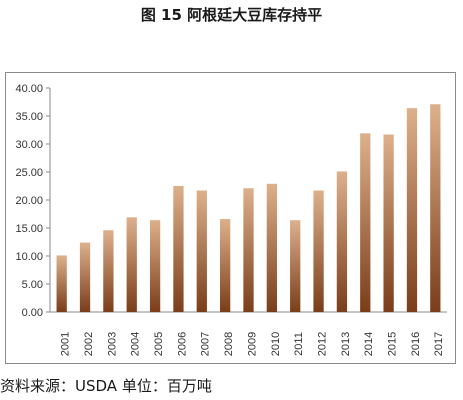 The width and height of the screenshot is (463, 400). I want to click on x-tick-label: 2005, so click(159, 344).